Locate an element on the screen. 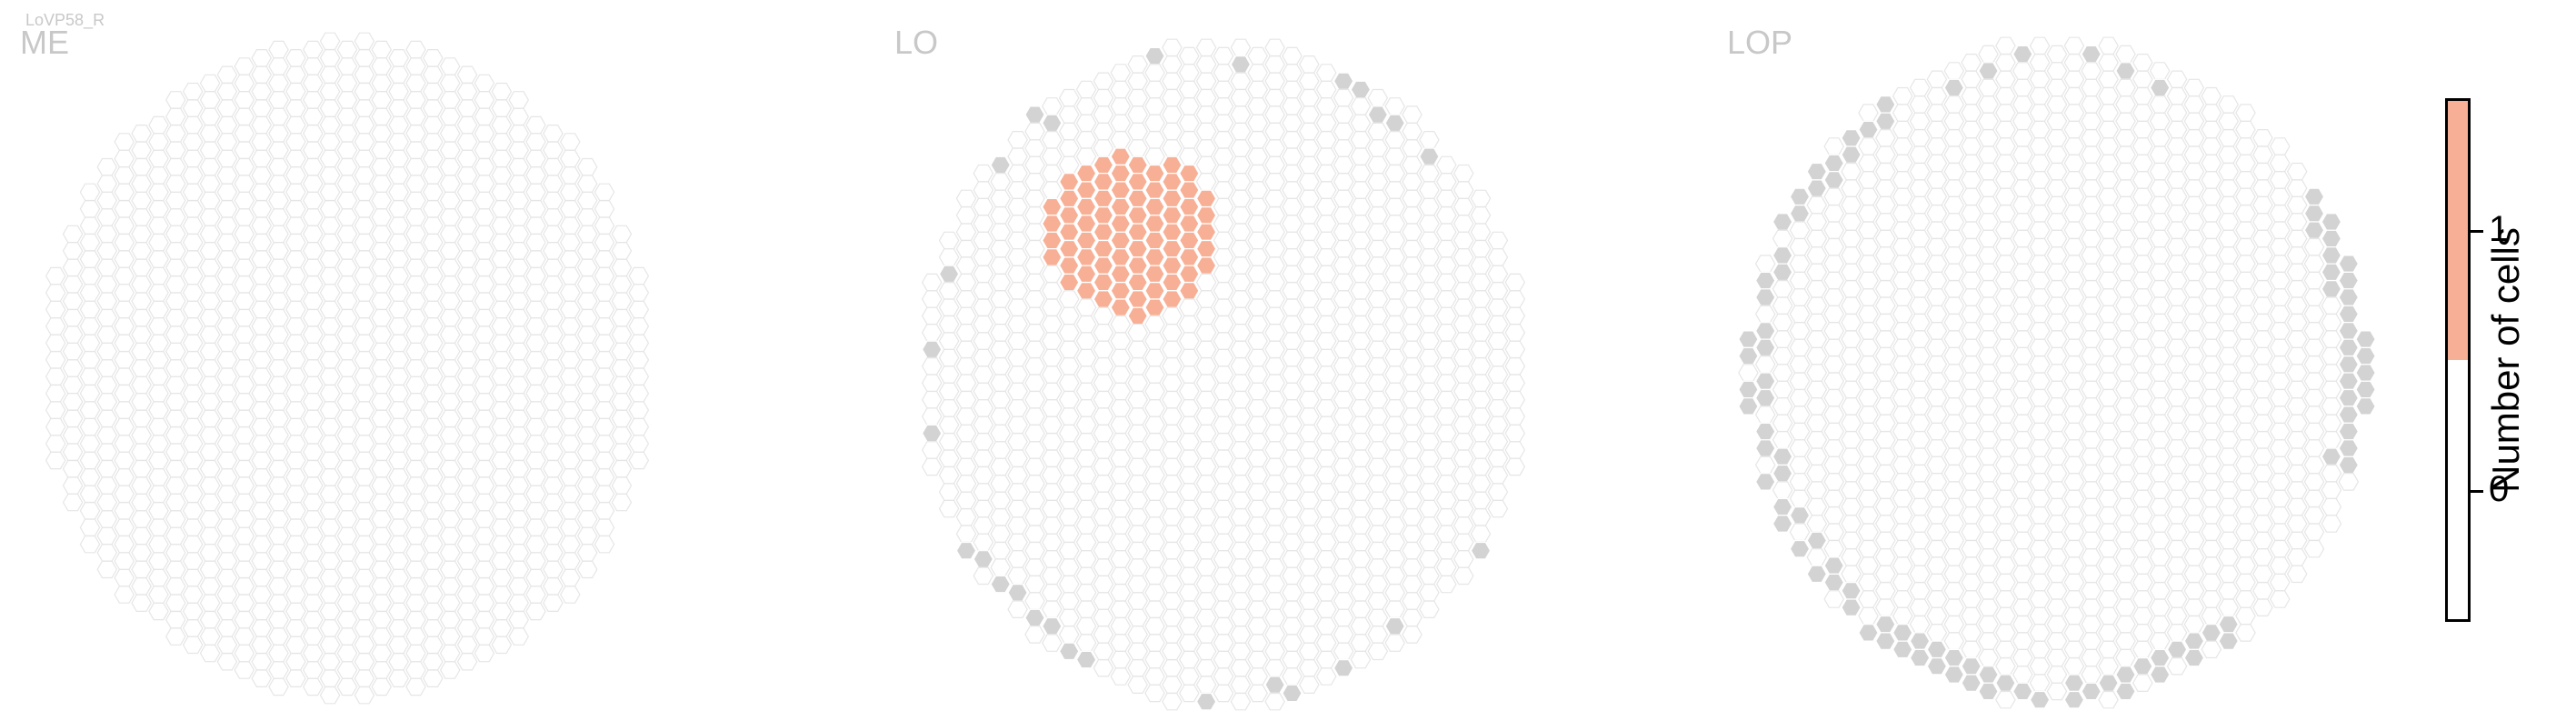 The width and height of the screenshot is (2576, 721). colorbar-tick-label-0: 0 is located at coordinates (2499, 489).